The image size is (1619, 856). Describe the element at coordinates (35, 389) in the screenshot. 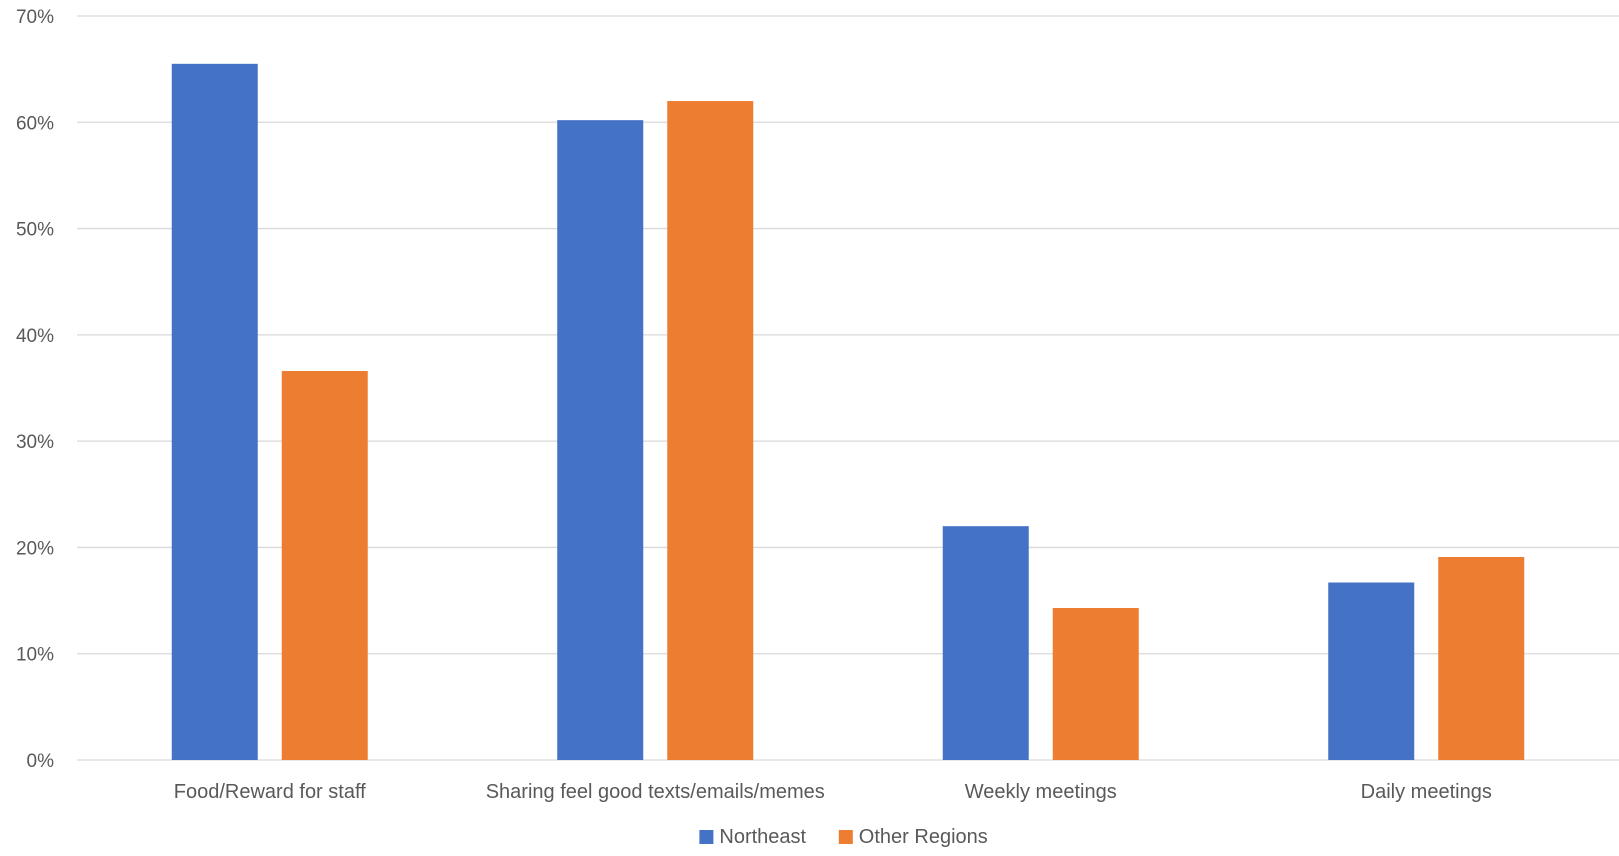

I see `y-axis-tick-labels: 0% 10% 20% 30% 40% 50% 60% 70%` at that location.